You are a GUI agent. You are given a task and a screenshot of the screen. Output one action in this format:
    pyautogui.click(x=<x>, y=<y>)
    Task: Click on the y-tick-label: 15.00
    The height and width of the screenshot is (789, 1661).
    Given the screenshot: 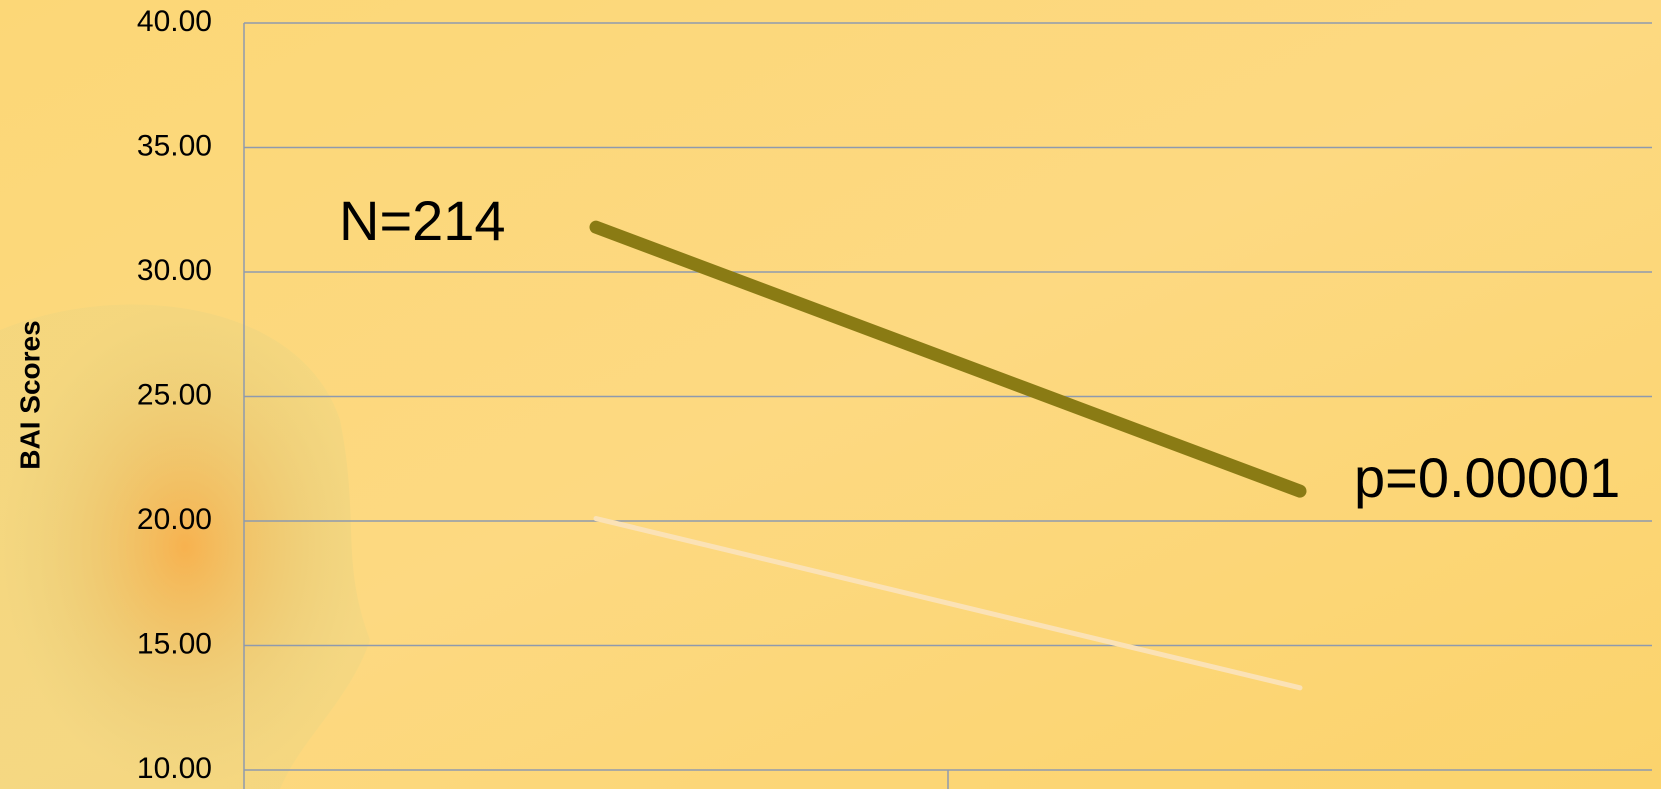 What is the action you would take?
    pyautogui.click(x=174, y=643)
    